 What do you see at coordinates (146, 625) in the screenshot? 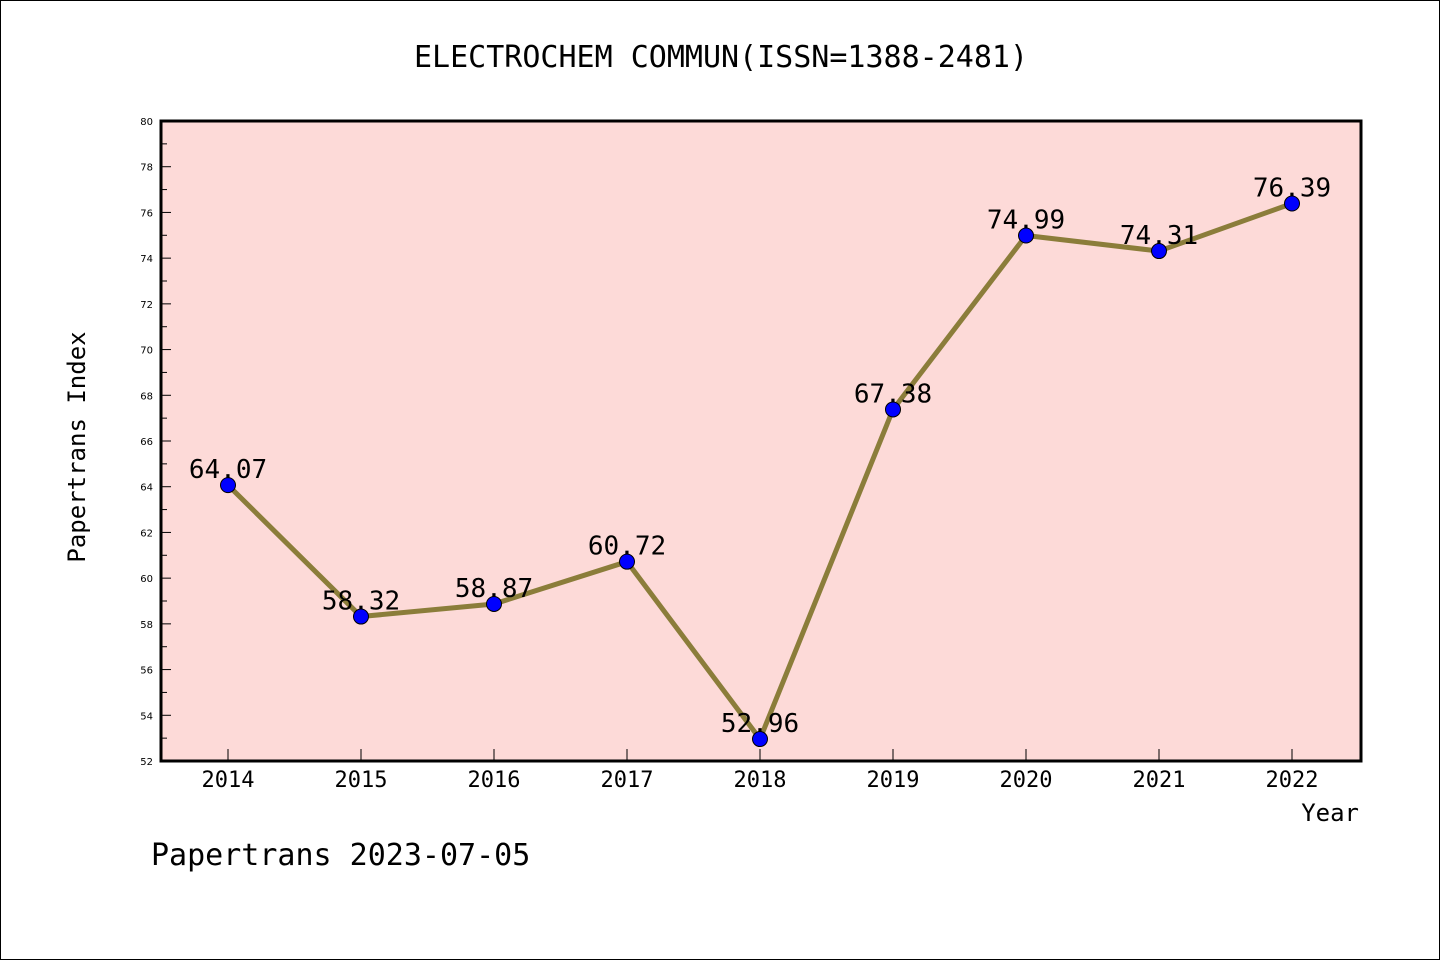
I see `y-tick-label: 58` at bounding box center [146, 625].